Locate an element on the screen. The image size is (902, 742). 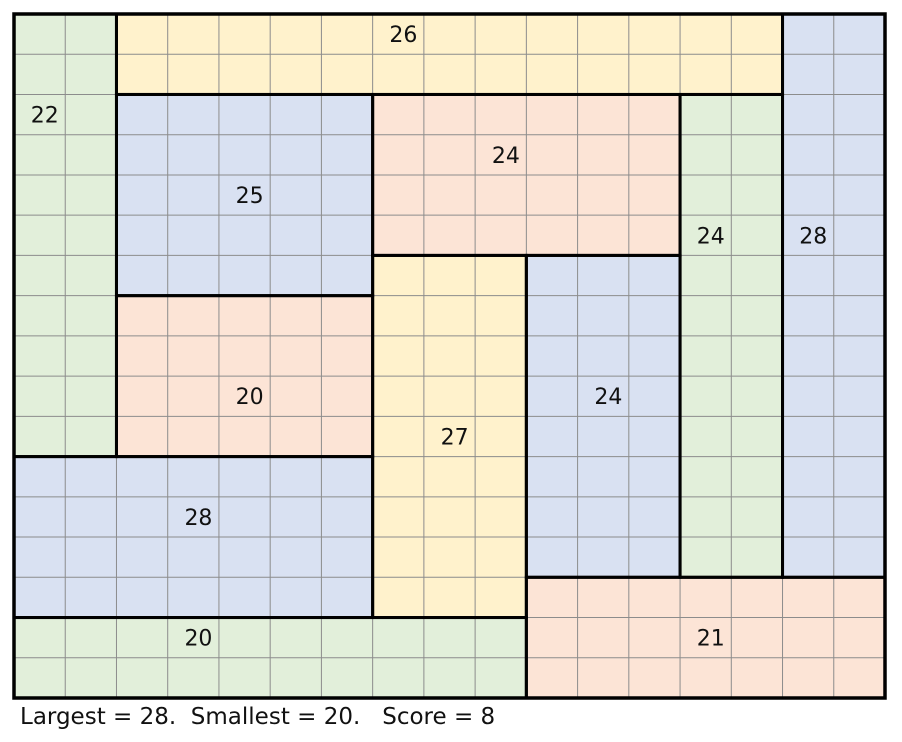
region-area: 22 is located at coordinates (45, 116).